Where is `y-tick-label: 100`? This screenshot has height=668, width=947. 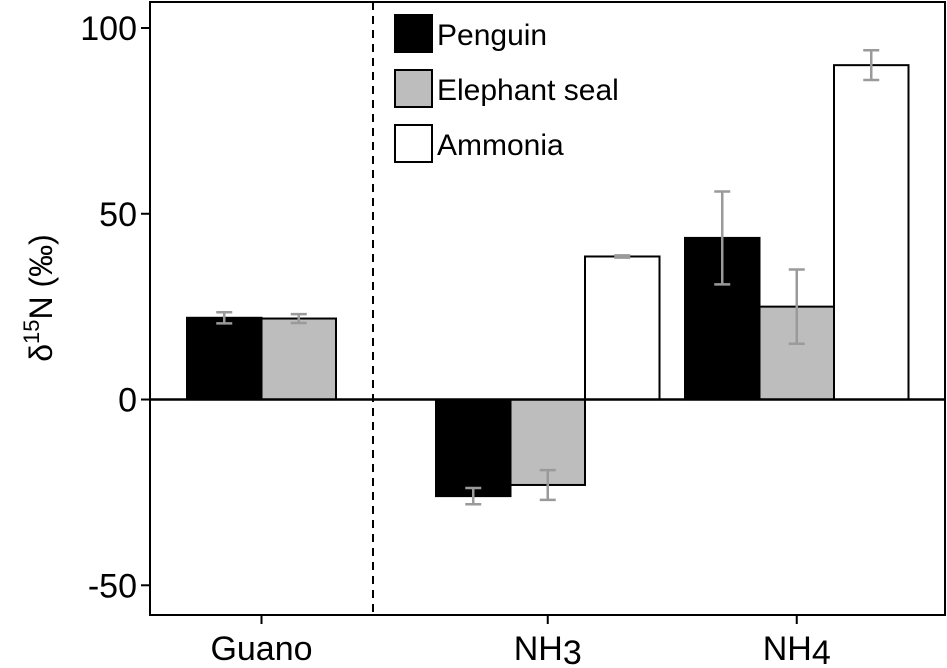 y-tick-label: 100 is located at coordinates (108, 29).